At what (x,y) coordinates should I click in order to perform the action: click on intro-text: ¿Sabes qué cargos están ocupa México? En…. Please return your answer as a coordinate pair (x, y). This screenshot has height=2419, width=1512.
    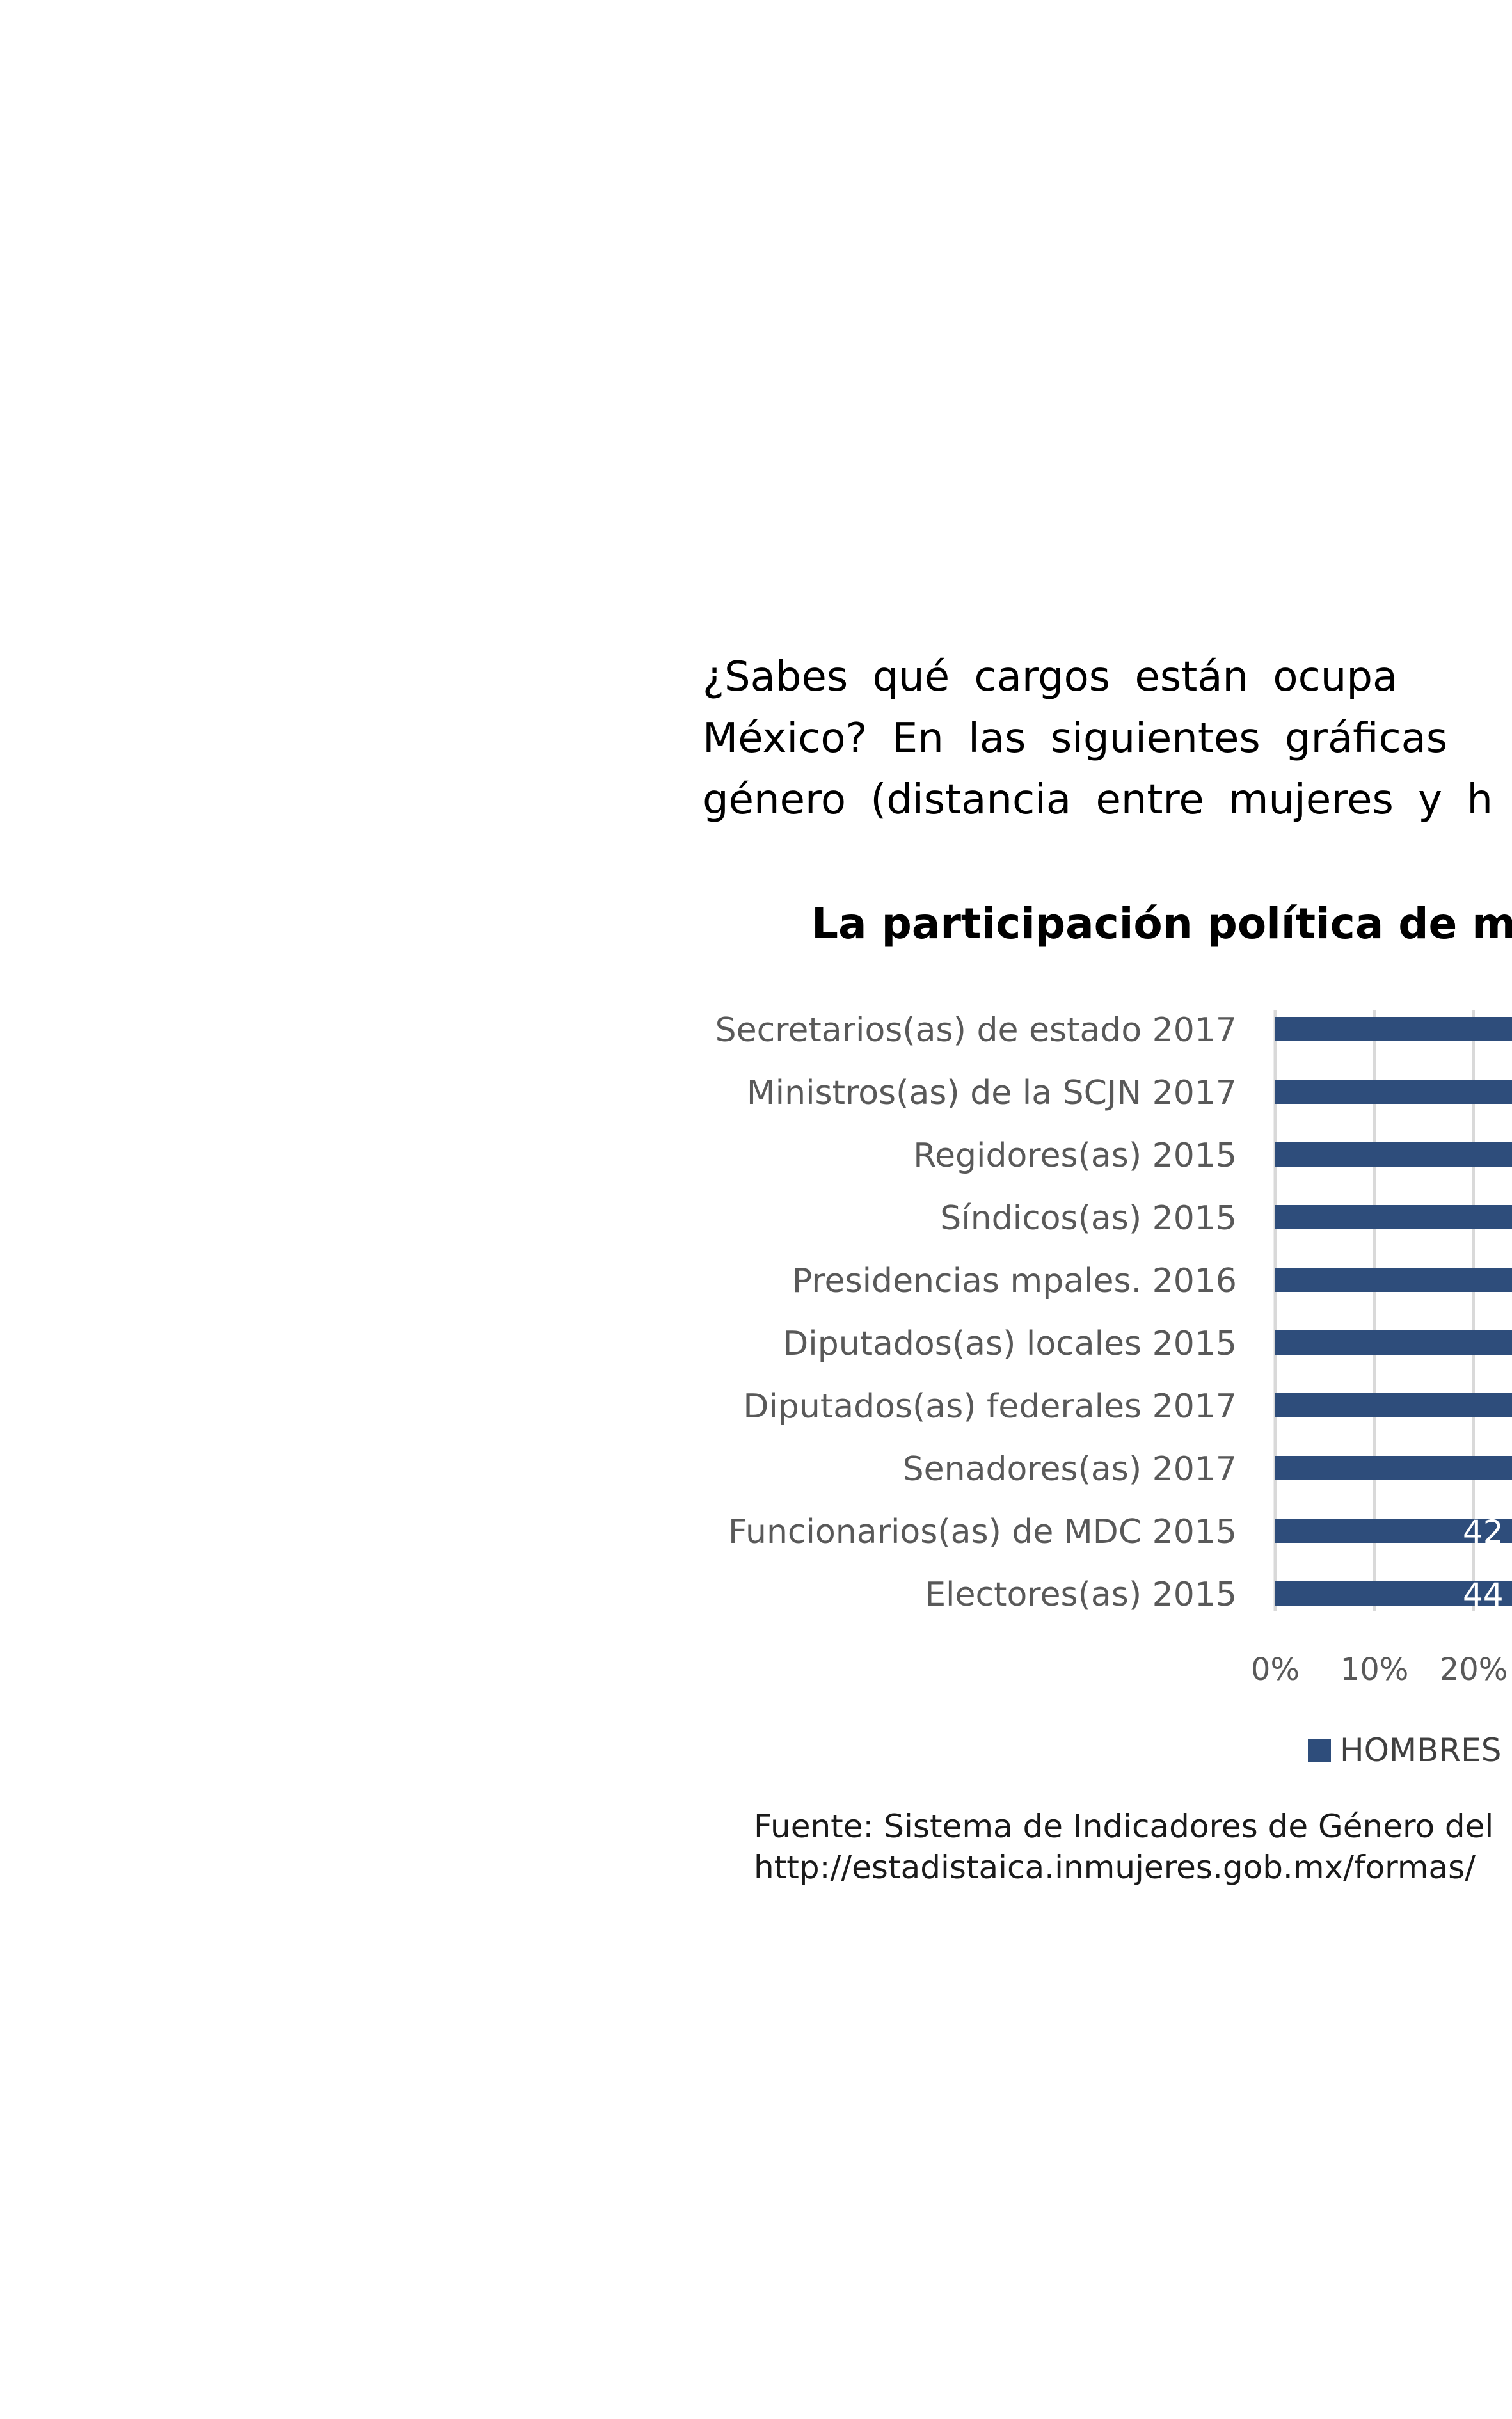
    Looking at the image, I should click on (1107, 738).